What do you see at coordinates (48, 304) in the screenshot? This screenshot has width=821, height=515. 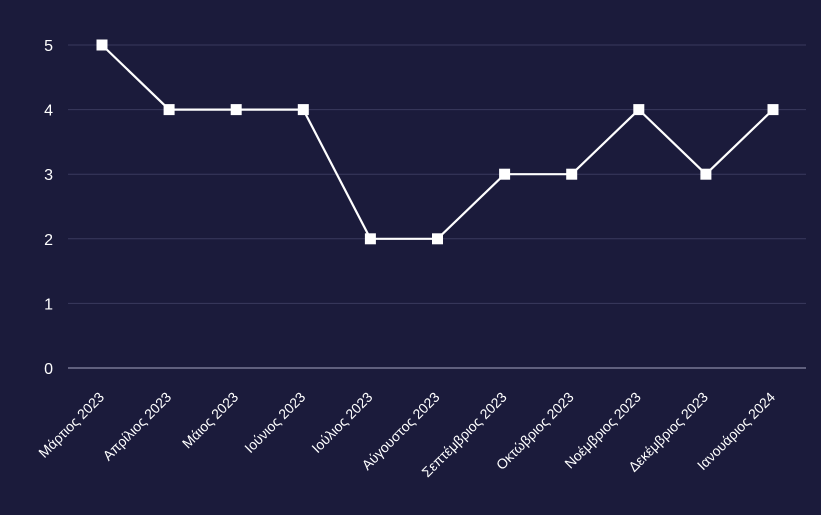 I see `y-tick-label: 1` at bounding box center [48, 304].